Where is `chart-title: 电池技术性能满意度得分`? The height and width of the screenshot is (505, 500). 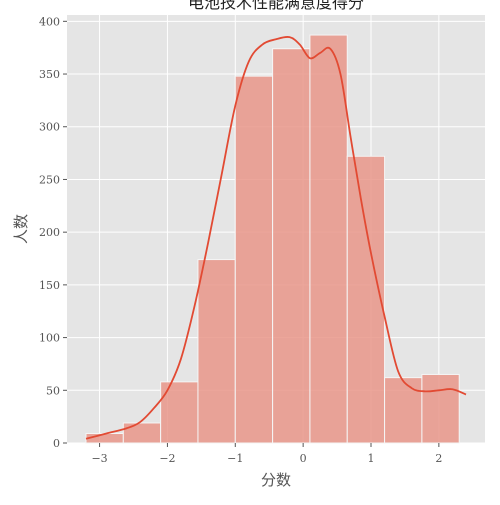
chart-title: 电池技术性能满意度得分 is located at coordinates (276, 6).